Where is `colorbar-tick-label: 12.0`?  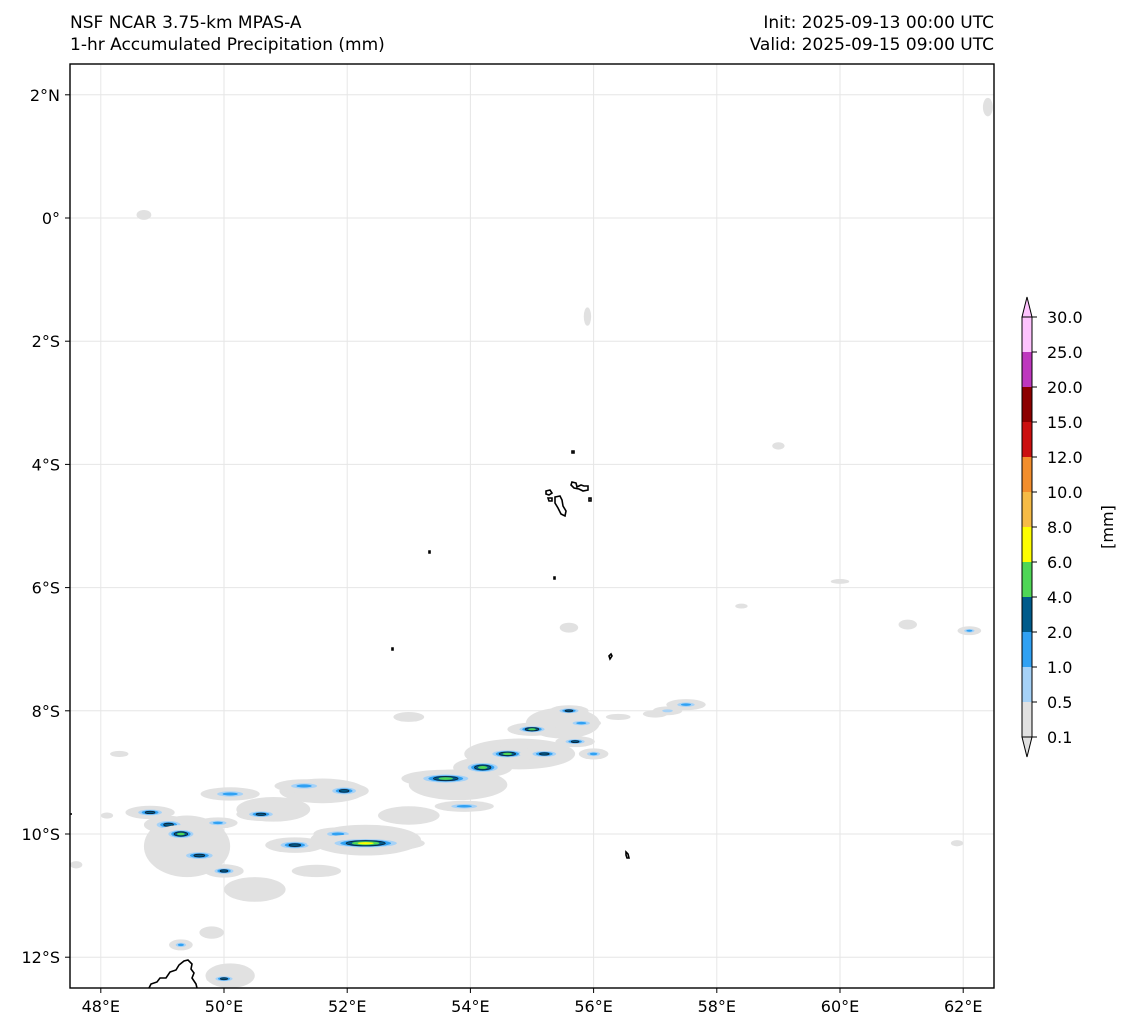 colorbar-tick-label: 12.0 is located at coordinates (1065, 457).